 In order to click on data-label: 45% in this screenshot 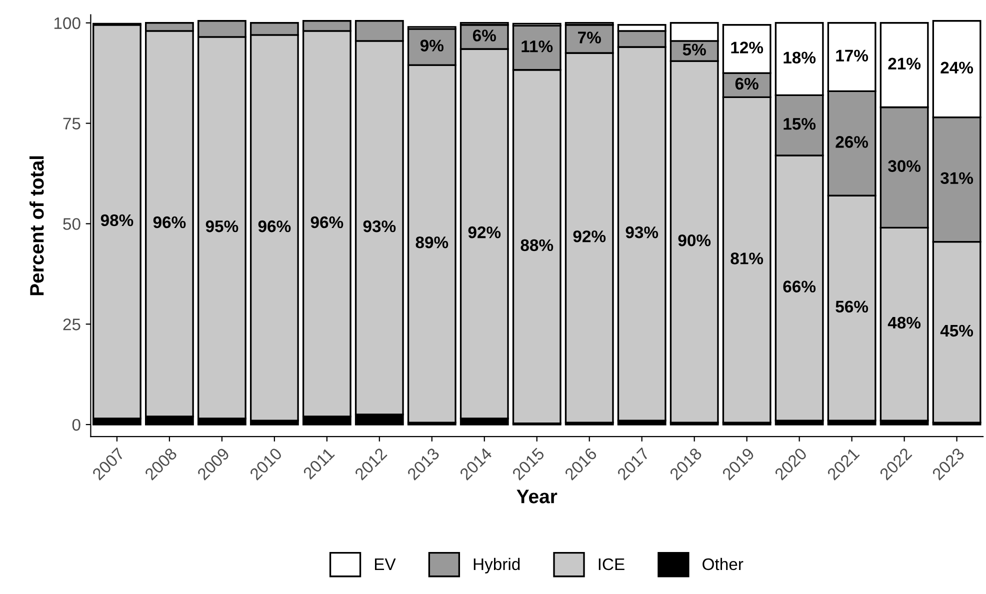, I will do `click(957, 330)`.